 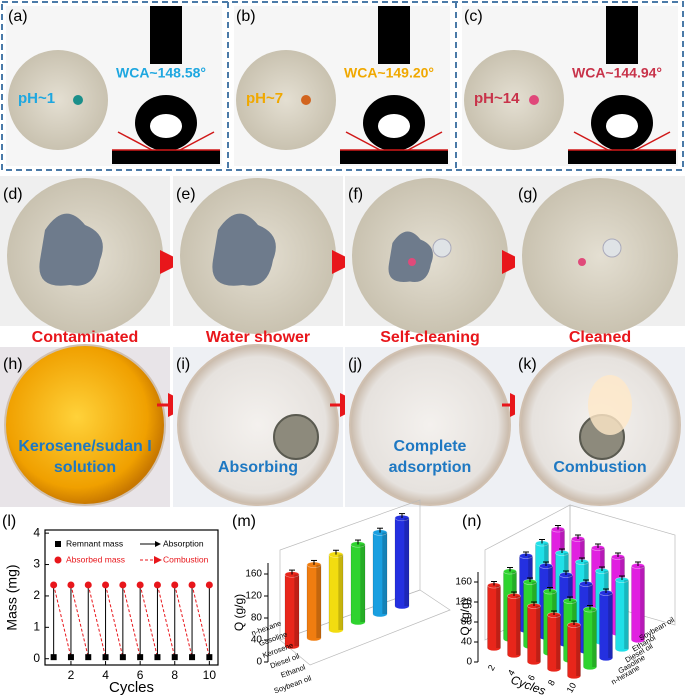 I want to click on wca-label: WCA~149.20°, so click(x=389, y=73).